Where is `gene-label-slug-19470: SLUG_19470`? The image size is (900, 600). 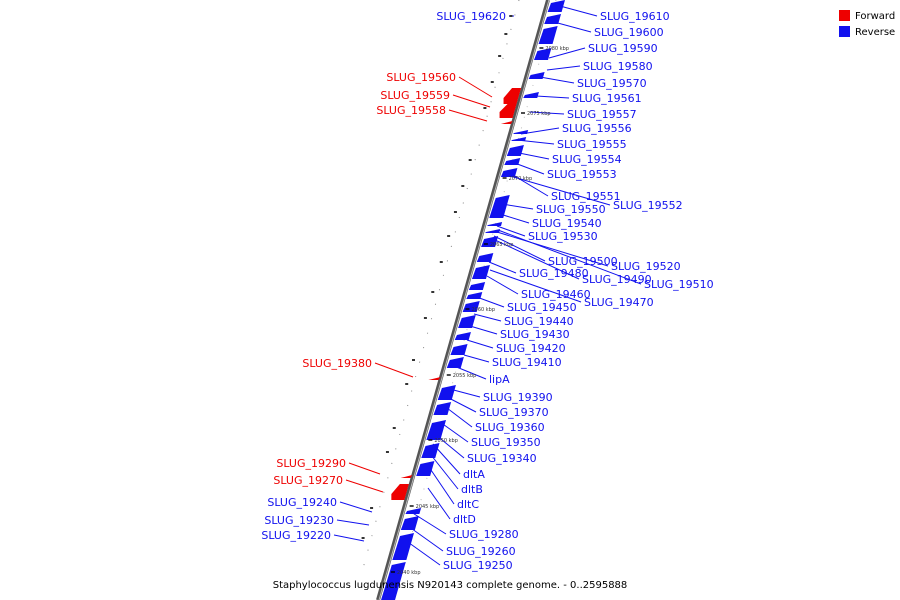 gene-label-slug-19470: SLUG_19470 is located at coordinates (571, 289).